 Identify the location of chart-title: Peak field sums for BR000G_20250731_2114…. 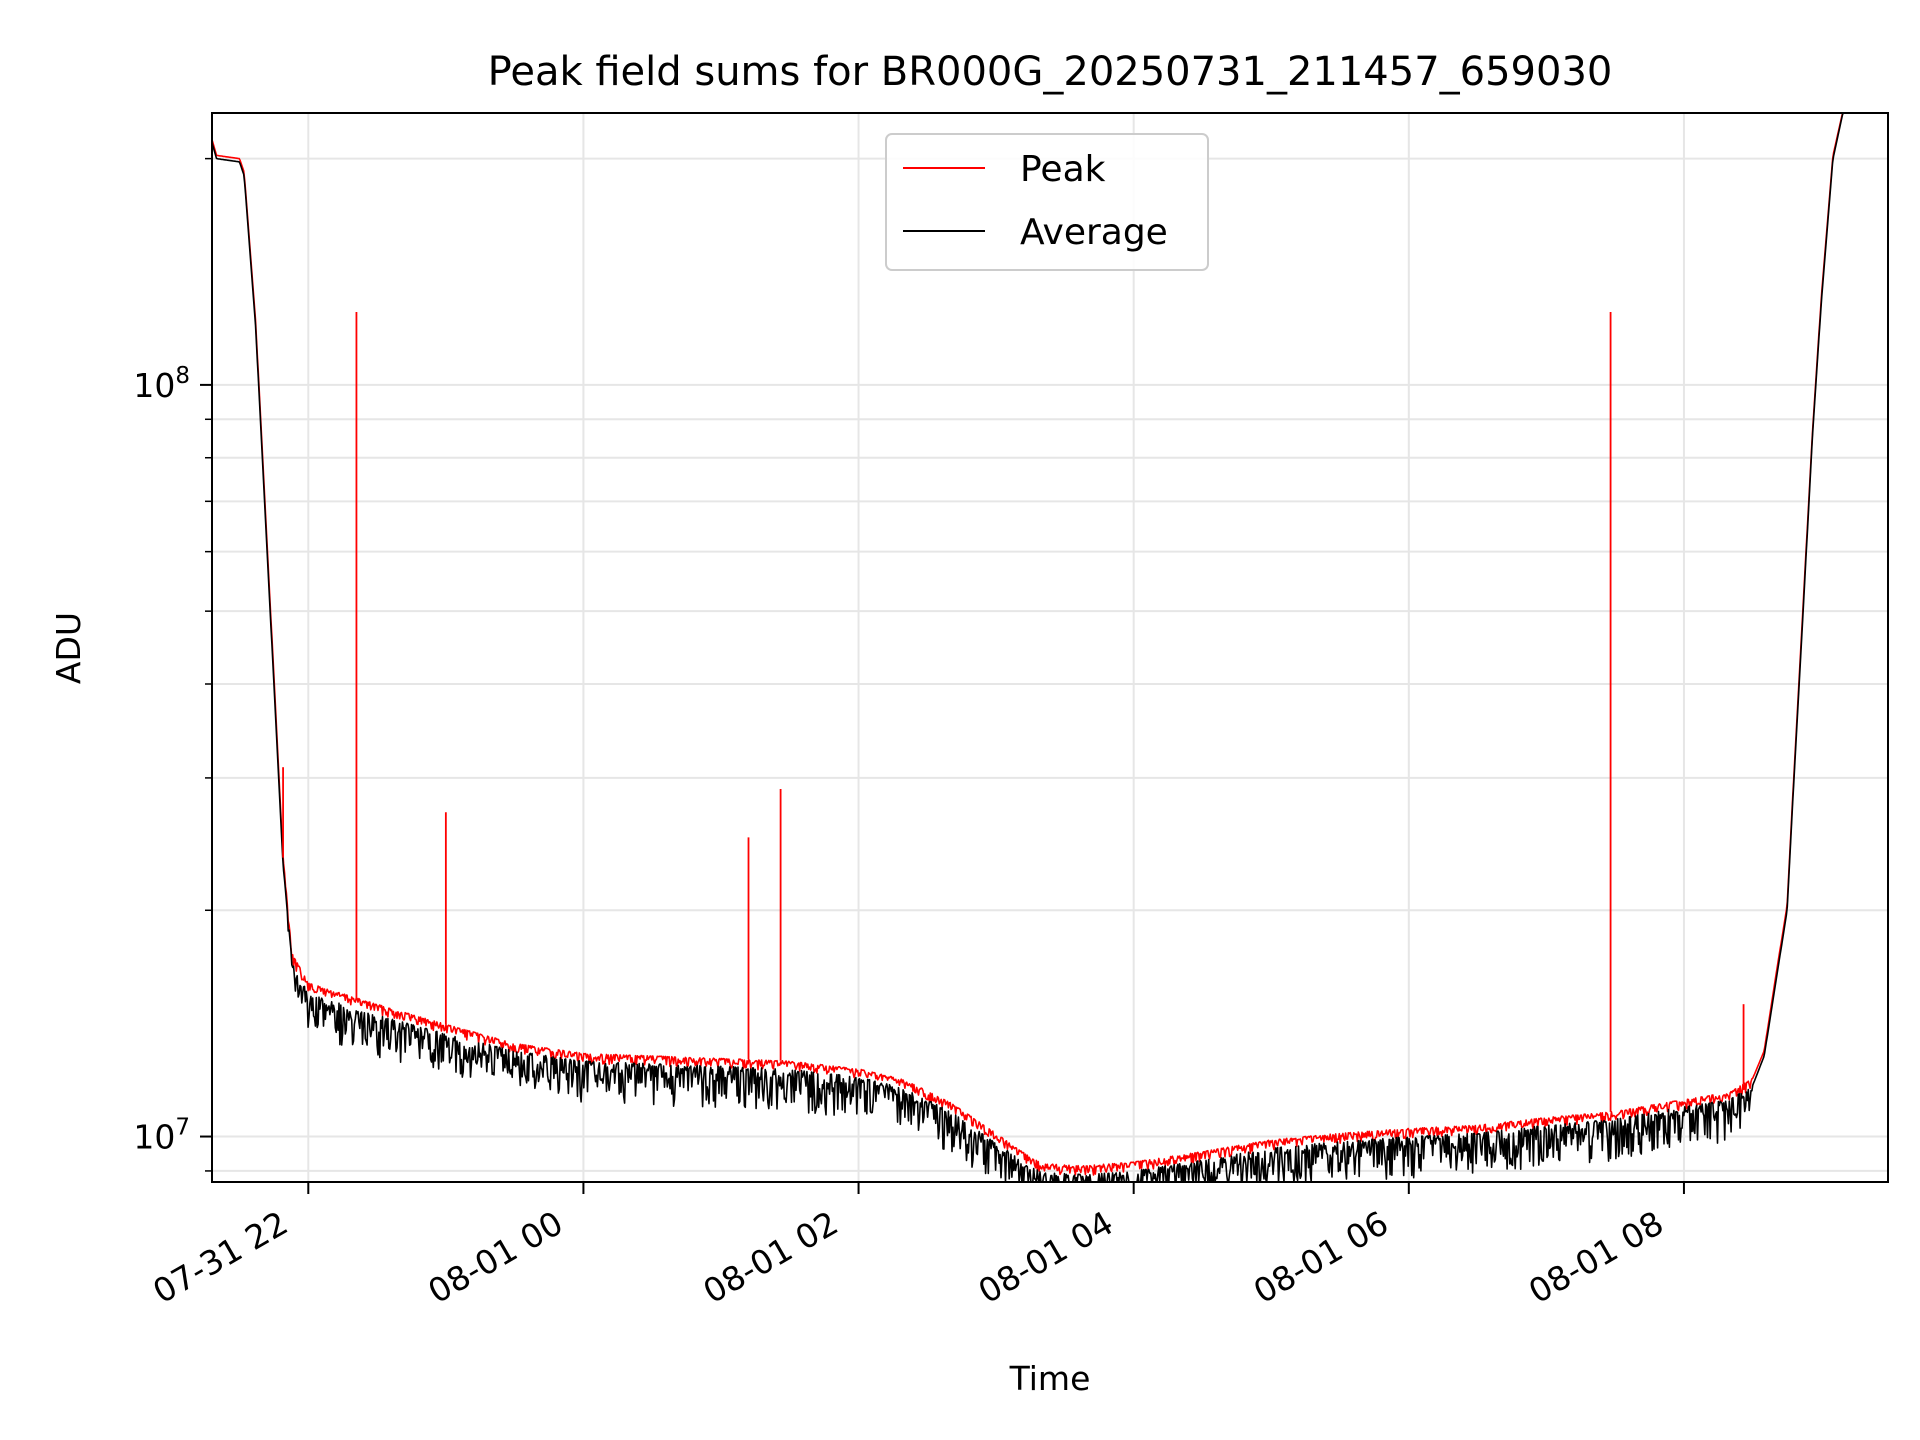
(1050, 72).